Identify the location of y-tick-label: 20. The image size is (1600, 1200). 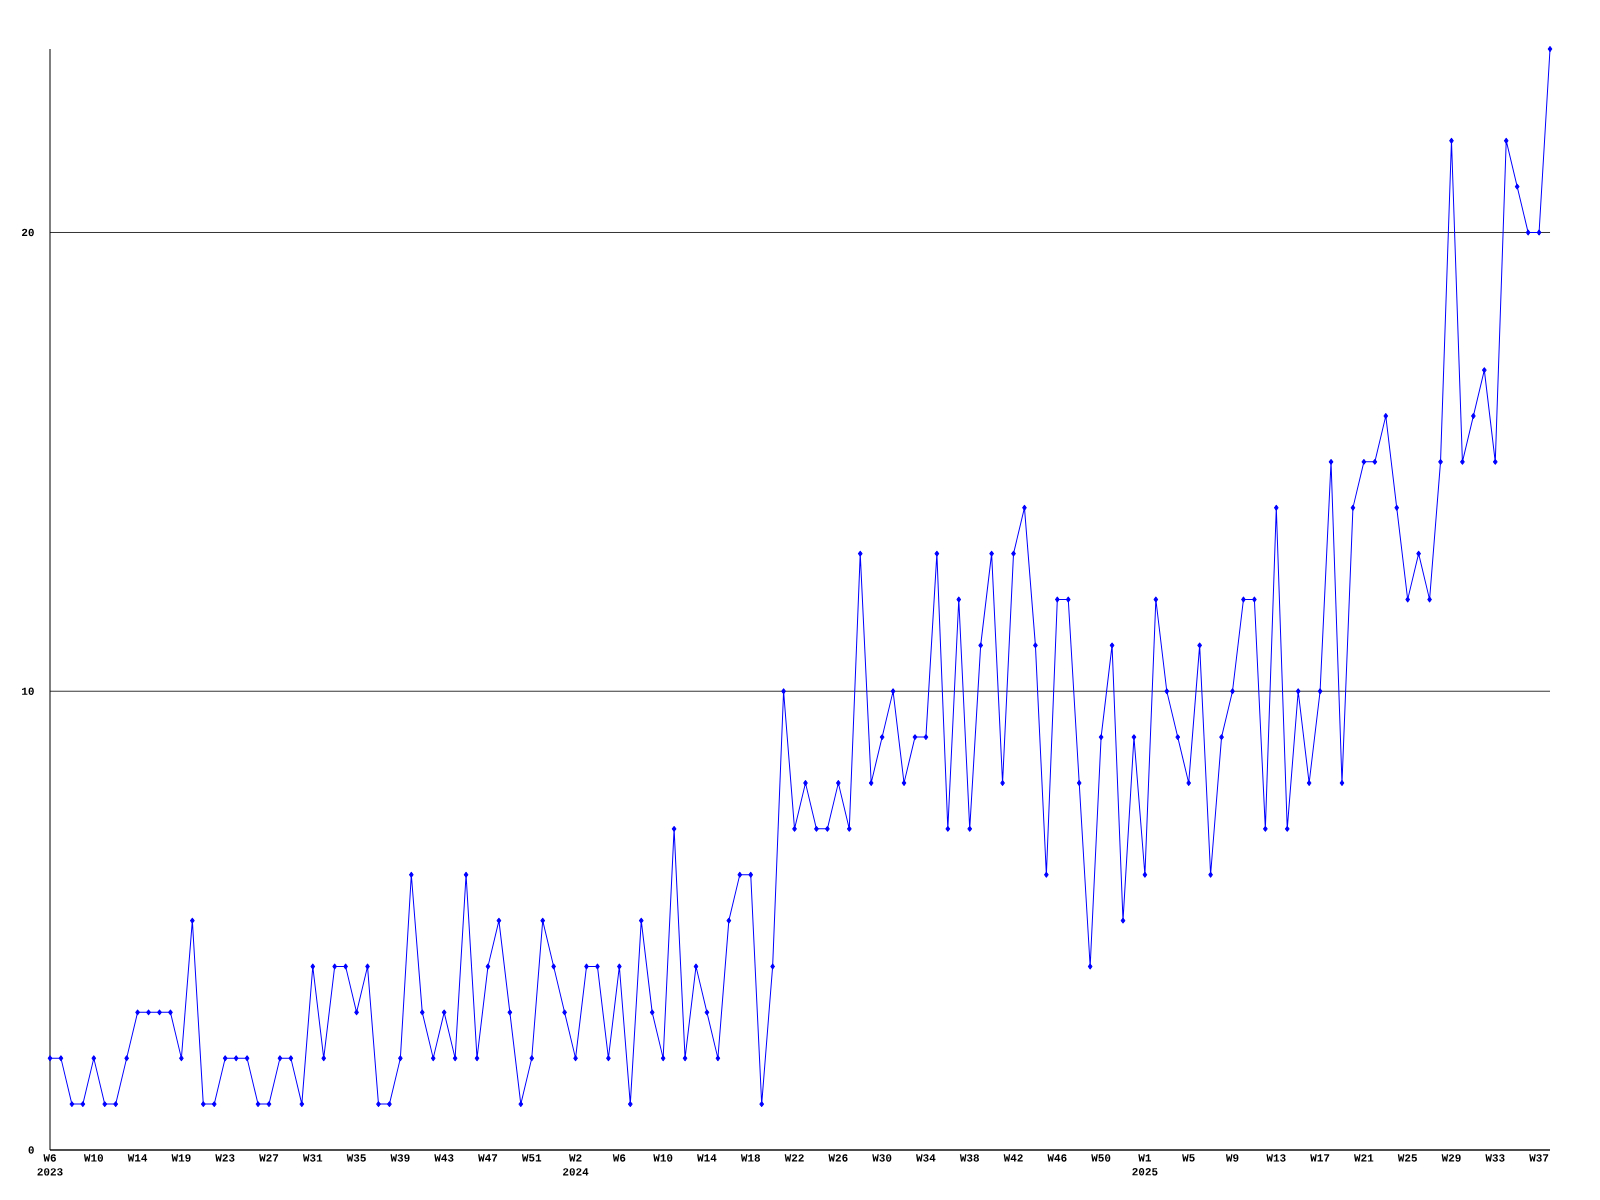
(27, 232).